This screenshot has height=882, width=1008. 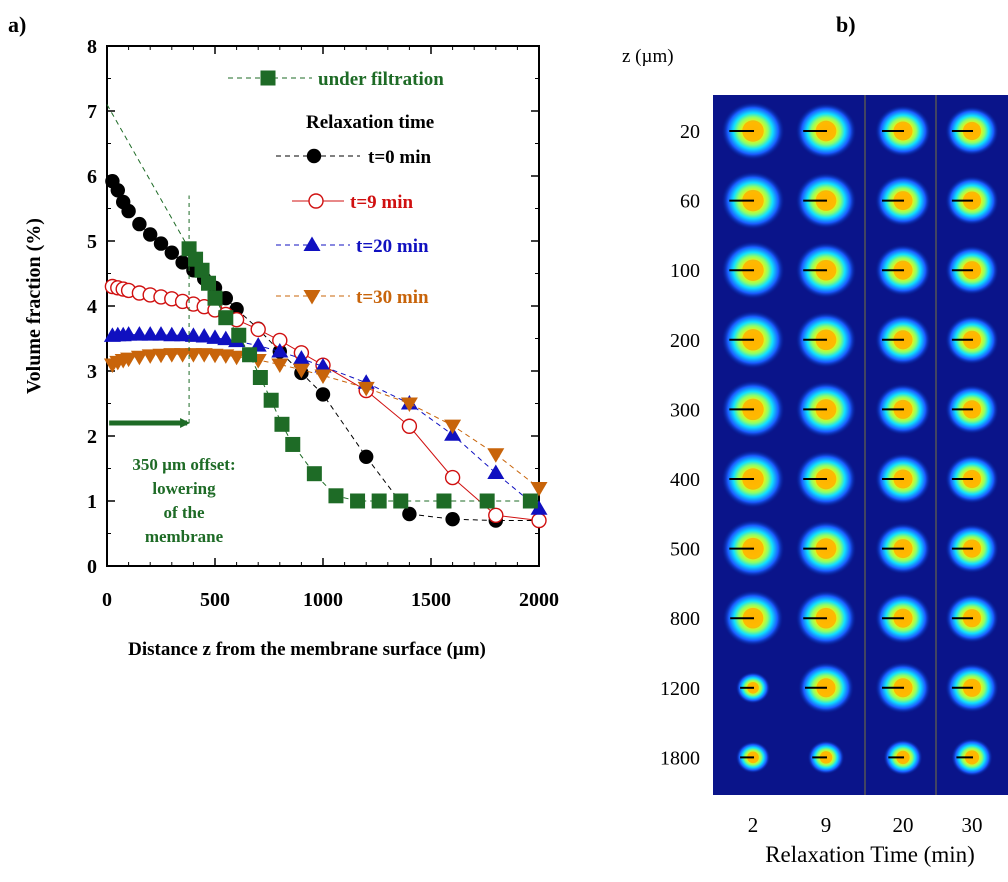 I want to click on z-label: 20, so click(x=690, y=132).